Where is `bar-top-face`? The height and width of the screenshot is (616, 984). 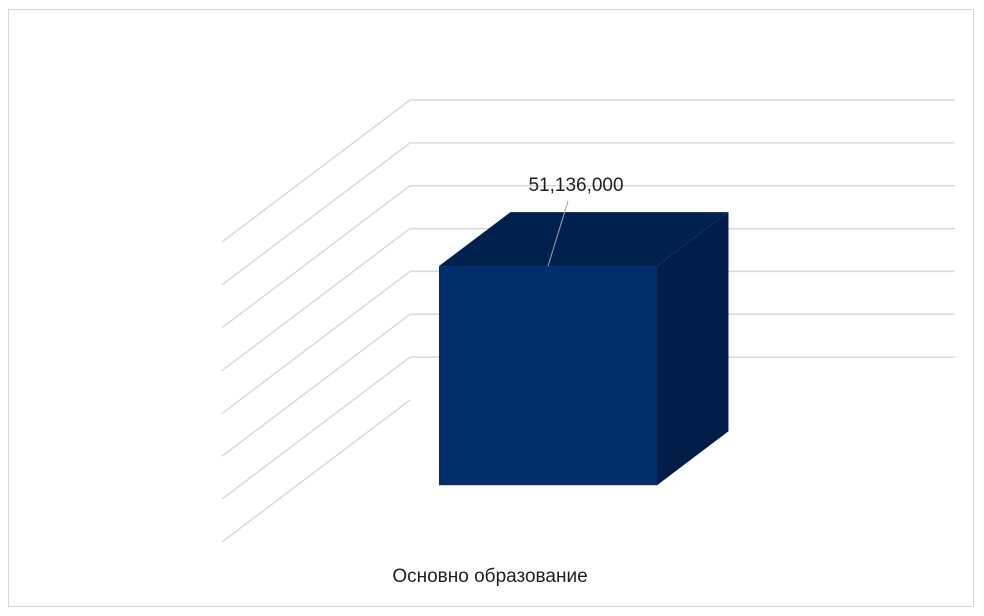 bar-top-face is located at coordinates (584, 239).